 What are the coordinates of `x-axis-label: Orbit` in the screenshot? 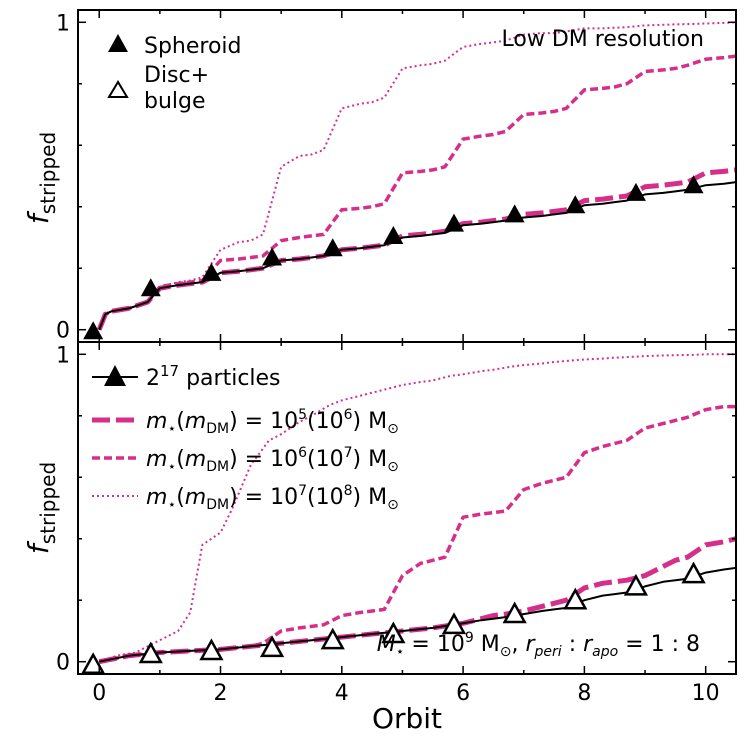 It's located at (407, 718).